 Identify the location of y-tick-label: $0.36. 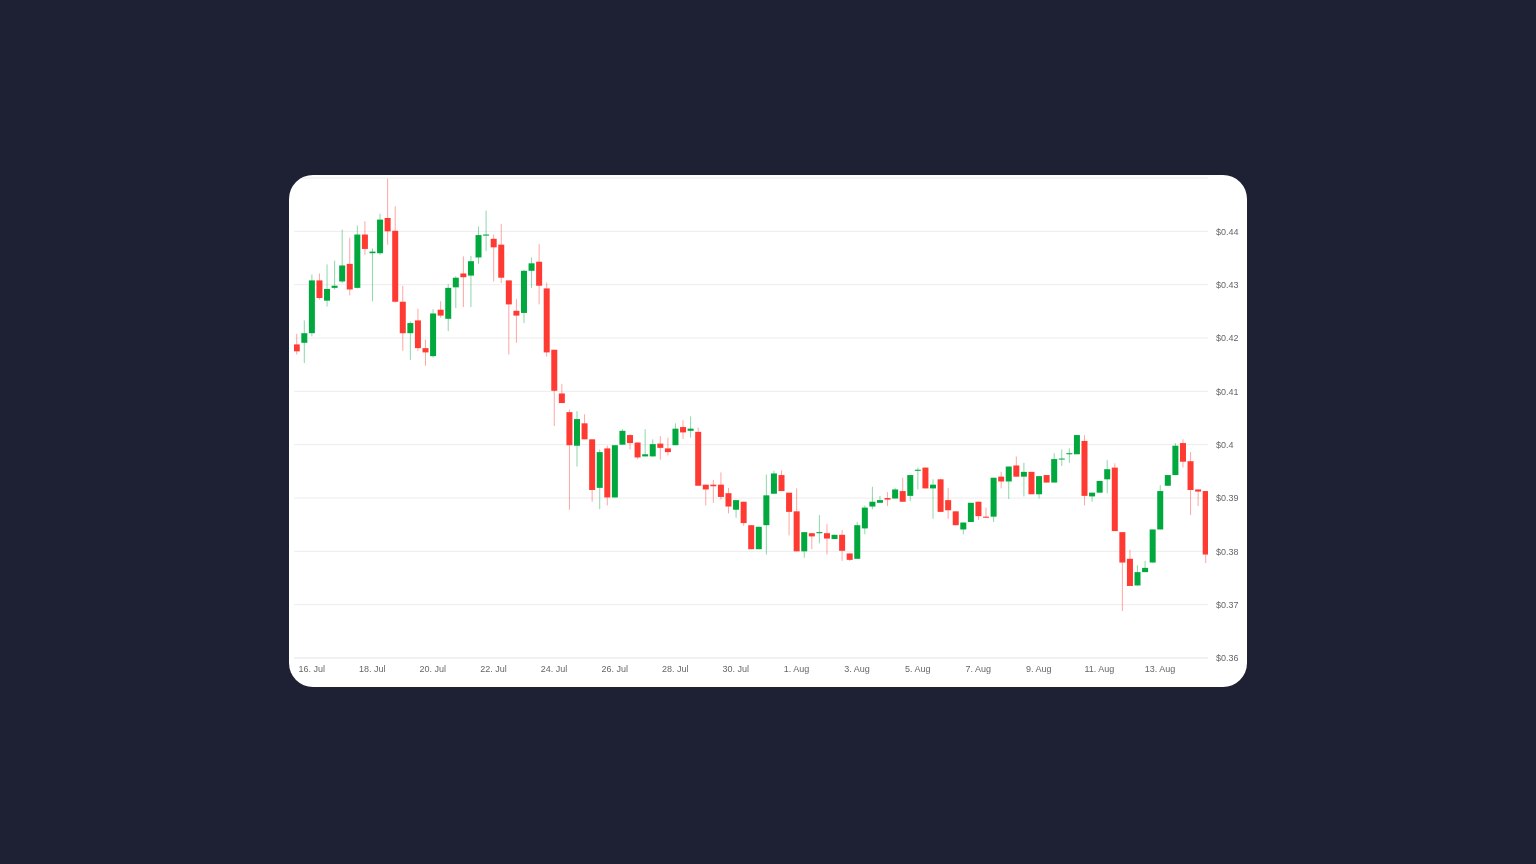
(1227, 658).